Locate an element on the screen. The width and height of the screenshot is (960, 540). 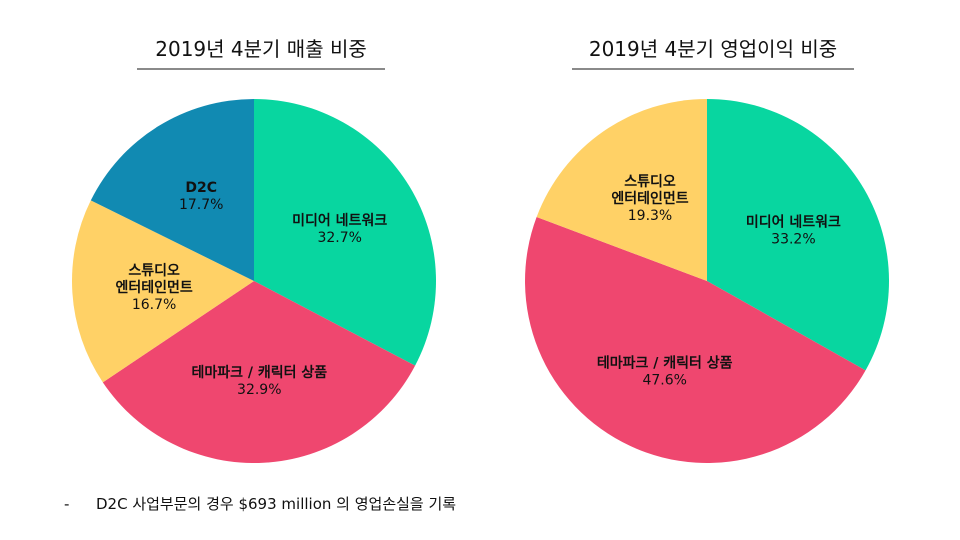
revenue-label-d2c-value: 17.7% is located at coordinates (201, 205).